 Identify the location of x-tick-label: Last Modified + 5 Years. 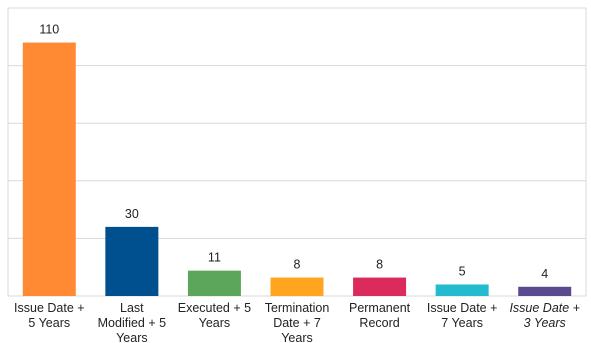
(132, 322).